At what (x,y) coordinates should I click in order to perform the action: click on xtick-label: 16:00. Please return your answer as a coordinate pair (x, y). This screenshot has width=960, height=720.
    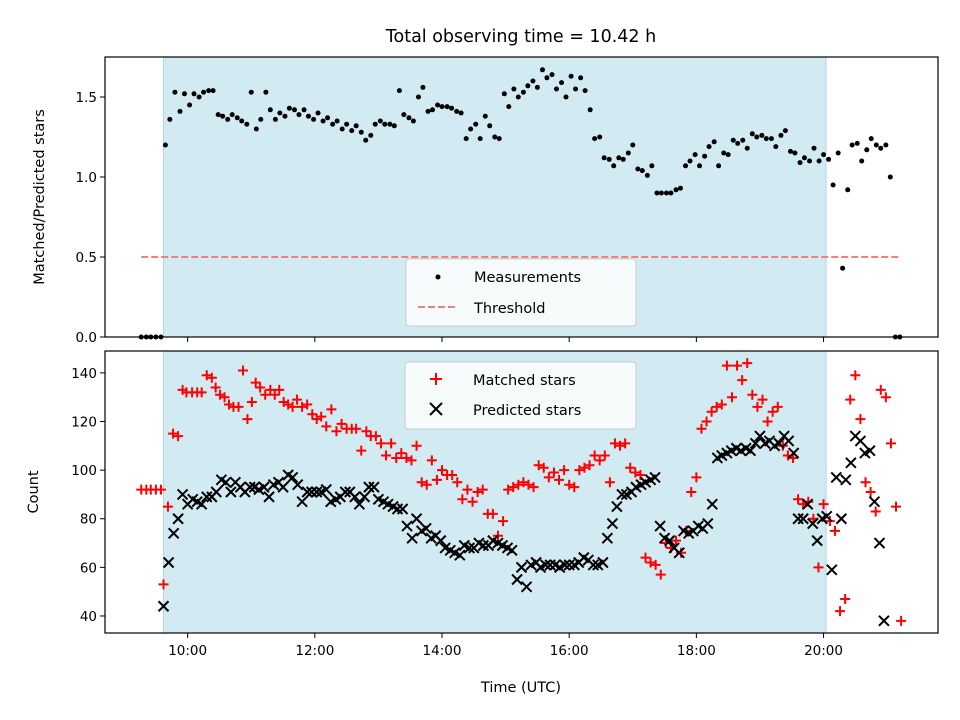
    Looking at the image, I should click on (569, 651).